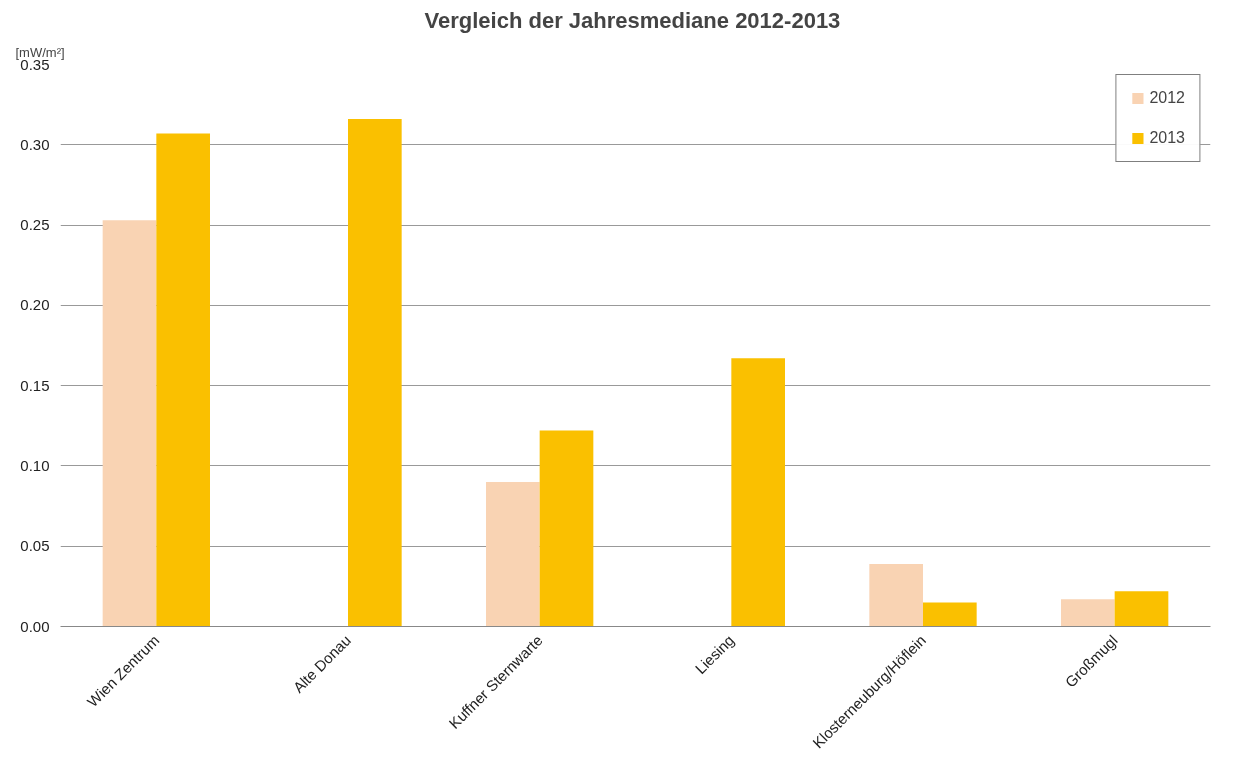  I want to click on y-tick-label: 0.10, so click(35, 465).